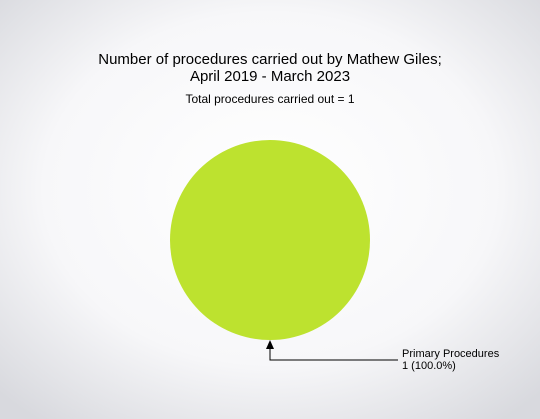 Image resolution: width=540 pixels, height=419 pixels. What do you see at coordinates (270, 344) in the screenshot?
I see `callout-arrow` at bounding box center [270, 344].